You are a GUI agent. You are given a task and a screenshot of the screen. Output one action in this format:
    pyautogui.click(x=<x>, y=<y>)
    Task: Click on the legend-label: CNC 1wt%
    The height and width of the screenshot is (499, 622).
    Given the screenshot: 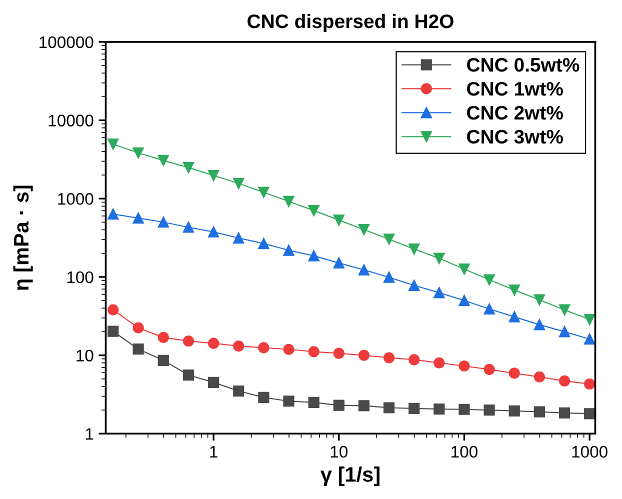 What is the action you would take?
    pyautogui.click(x=515, y=89)
    